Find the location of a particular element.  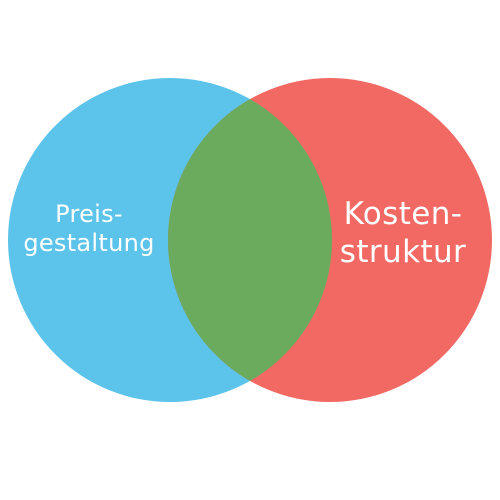

label-preisgestaltung-line-1: Preis- is located at coordinates (89, 214).